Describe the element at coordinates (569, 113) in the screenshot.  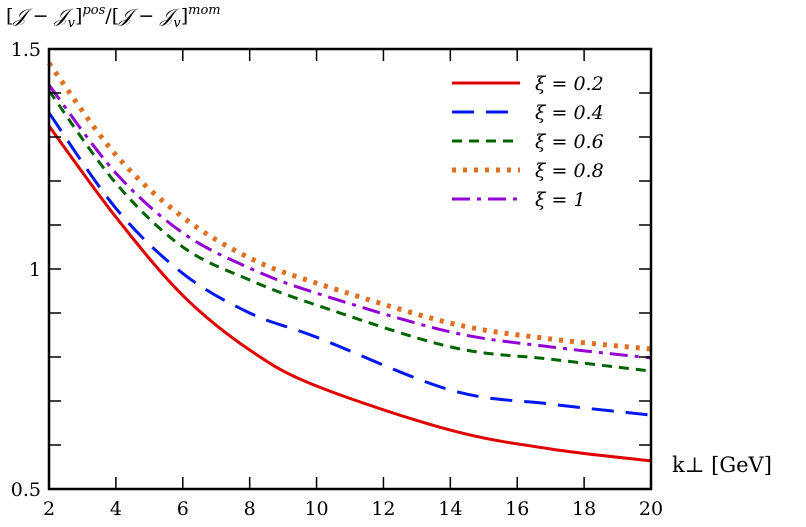
I see `legend-label: ξ = 0.4` at that location.